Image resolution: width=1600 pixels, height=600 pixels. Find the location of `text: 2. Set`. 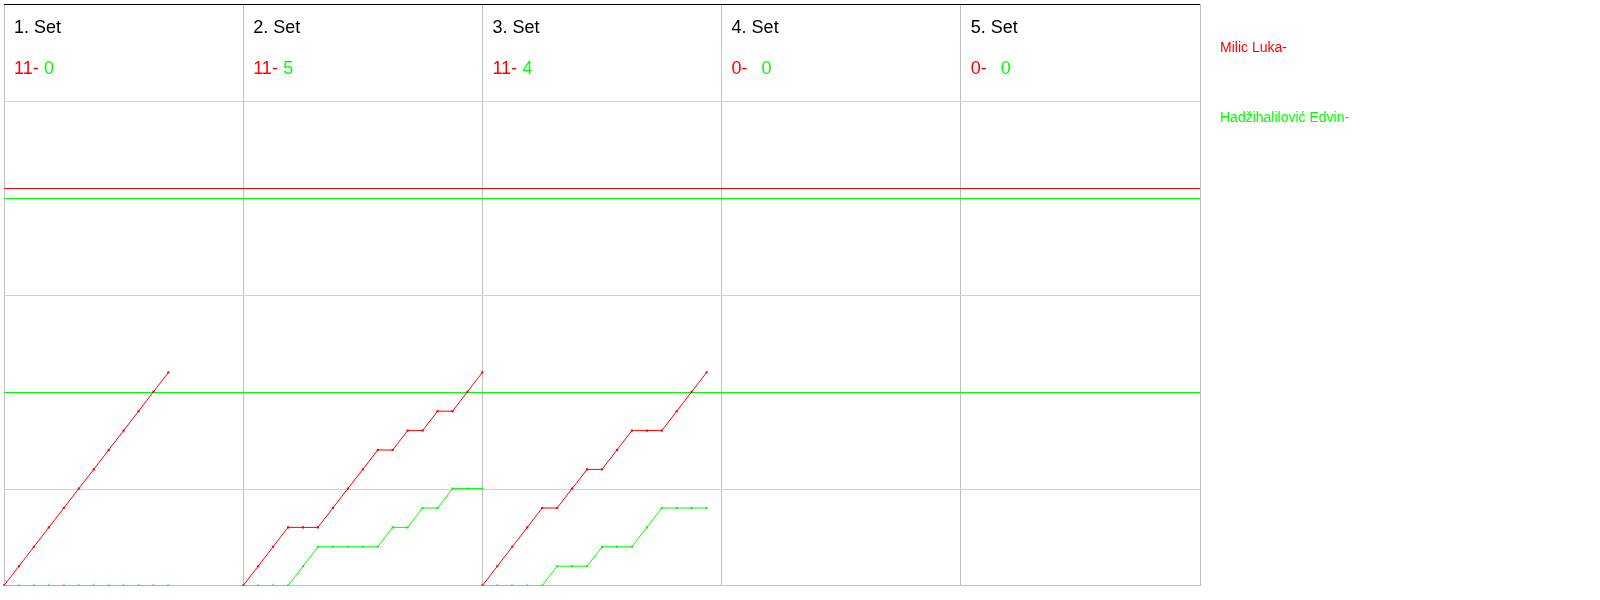

text: 2. Set is located at coordinates (277, 27).